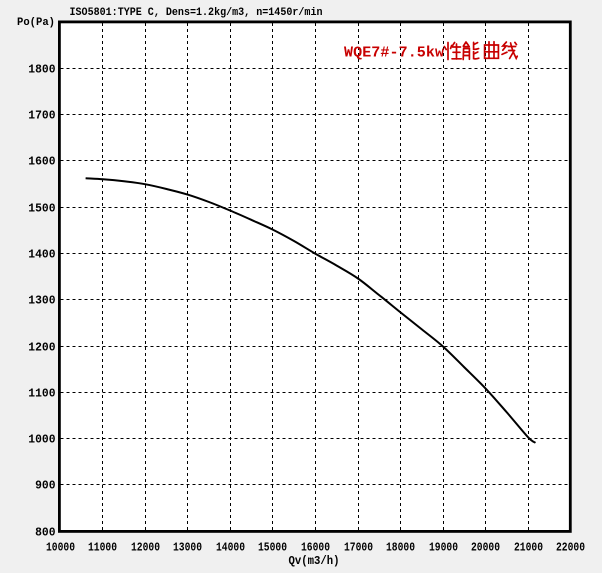  Describe the element at coordinates (272, 547) in the screenshot. I see `svg-text: 15000` at that location.